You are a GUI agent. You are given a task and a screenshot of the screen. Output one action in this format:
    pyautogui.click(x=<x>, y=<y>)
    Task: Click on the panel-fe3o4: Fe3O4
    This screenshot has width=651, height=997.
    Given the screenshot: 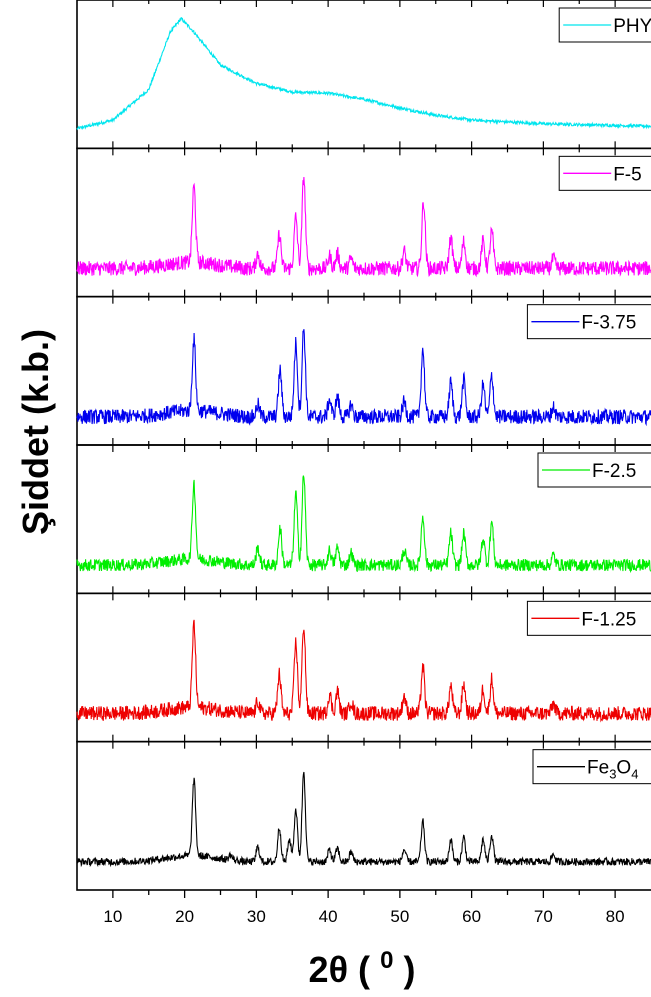 What is the action you would take?
    pyautogui.click(x=363, y=815)
    